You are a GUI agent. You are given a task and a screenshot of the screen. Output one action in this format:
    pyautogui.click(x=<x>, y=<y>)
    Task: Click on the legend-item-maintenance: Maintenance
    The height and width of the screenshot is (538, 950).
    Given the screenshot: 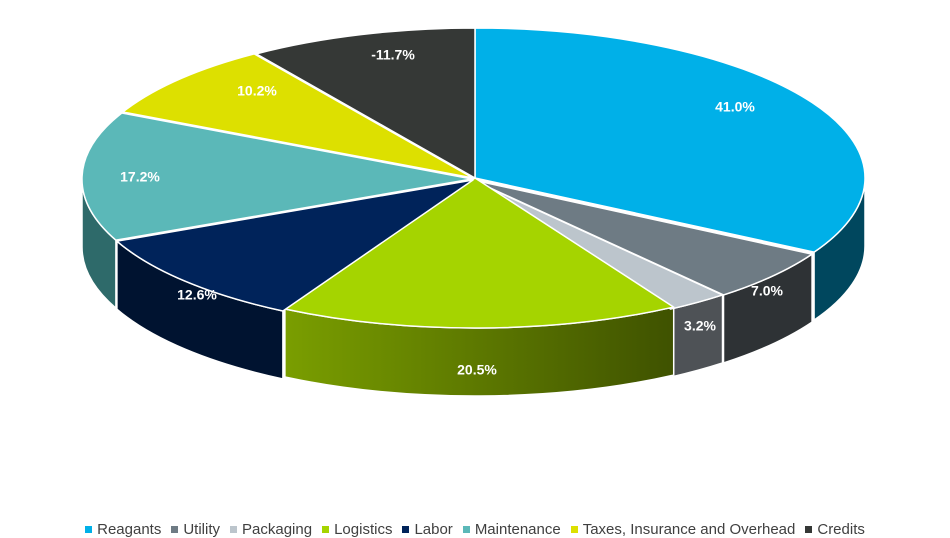 What is the action you would take?
    pyautogui.click(x=511, y=529)
    